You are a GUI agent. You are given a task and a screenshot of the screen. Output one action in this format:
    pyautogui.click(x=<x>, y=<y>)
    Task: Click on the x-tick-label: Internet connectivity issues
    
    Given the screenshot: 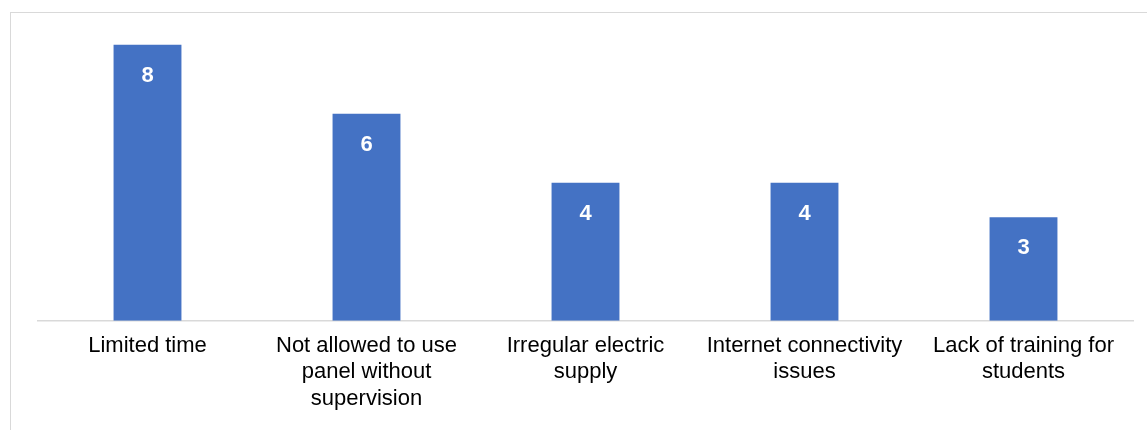 What is the action you would take?
    pyautogui.click(x=804, y=358)
    